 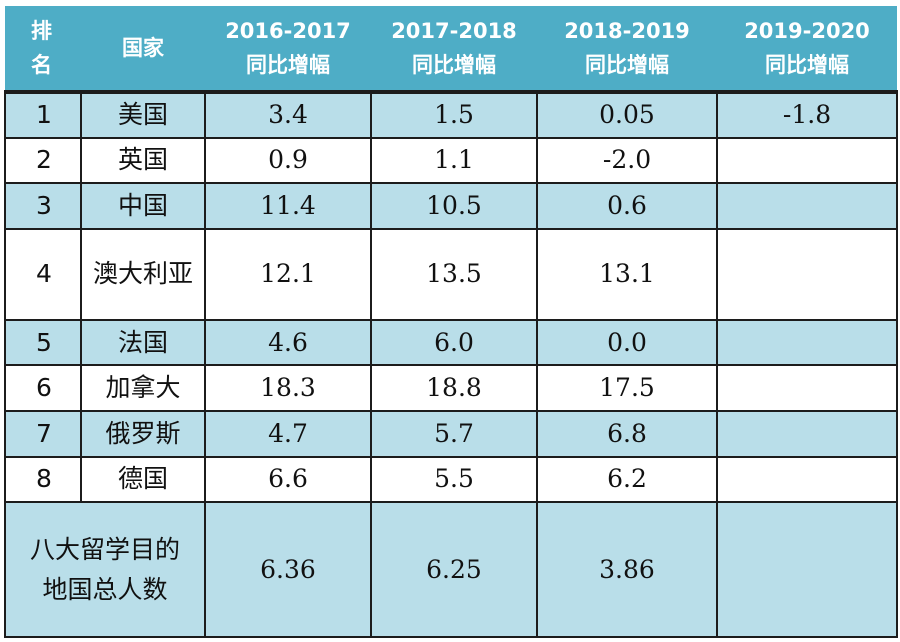 What do you see at coordinates (454, 479) in the screenshot?
I see `value-cell: 5.5` at bounding box center [454, 479].